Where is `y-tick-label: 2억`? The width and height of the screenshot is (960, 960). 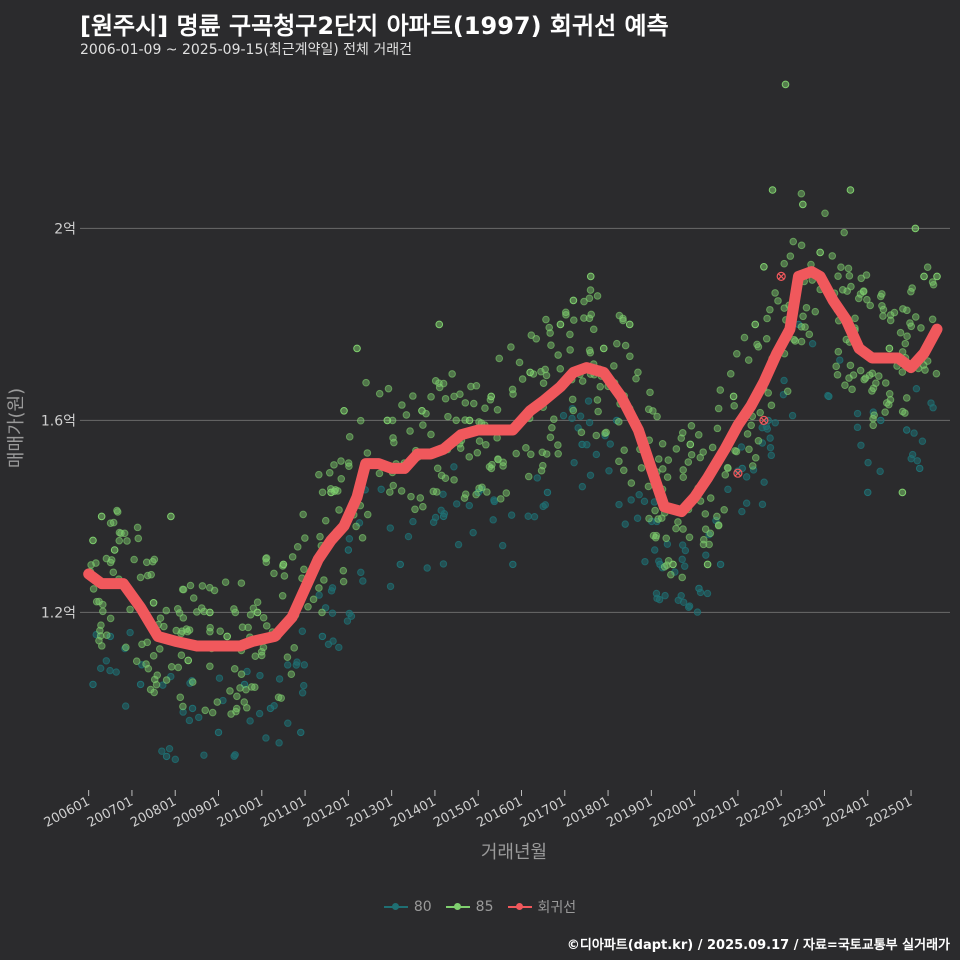
y-tick-label: 2억 is located at coordinates (65, 229).